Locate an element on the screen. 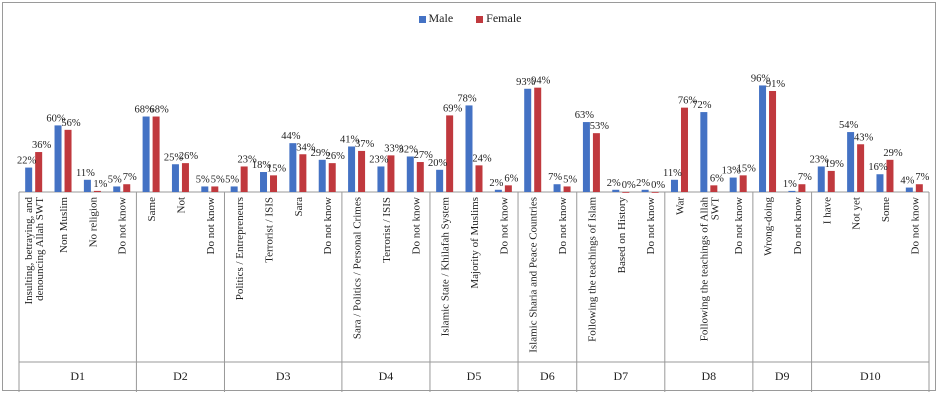 The image size is (940, 395). legend-label-female: Female is located at coordinates (504, 18).